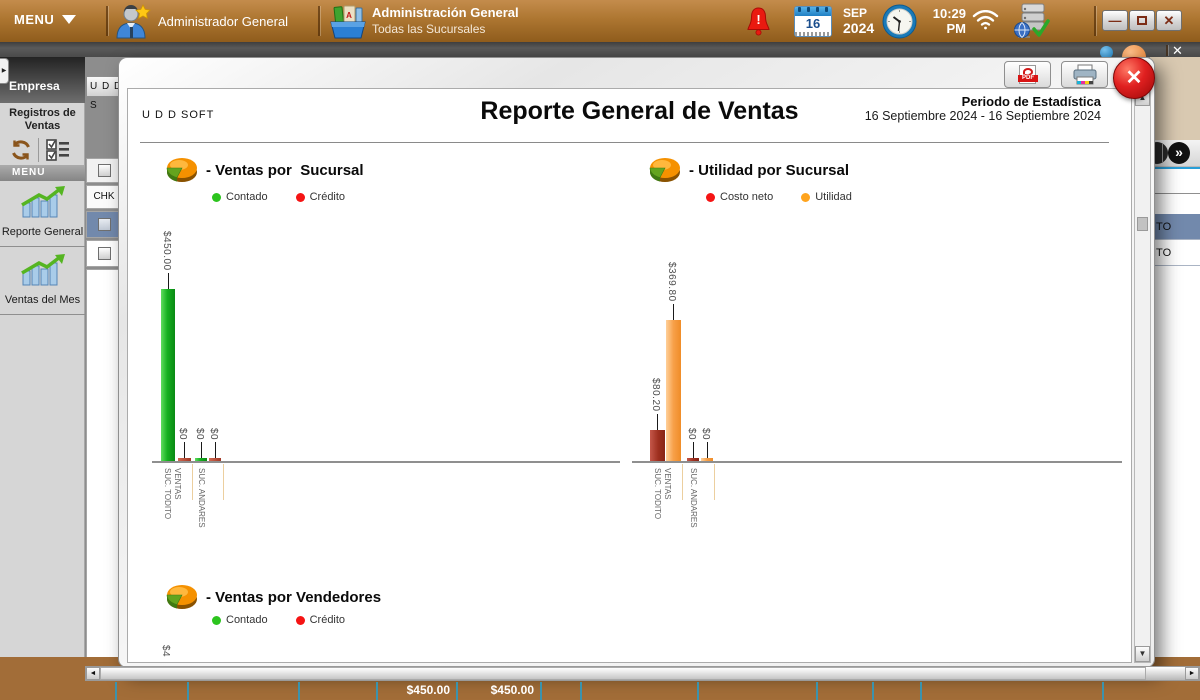  I want to click on grid-row, so click(104, 253).